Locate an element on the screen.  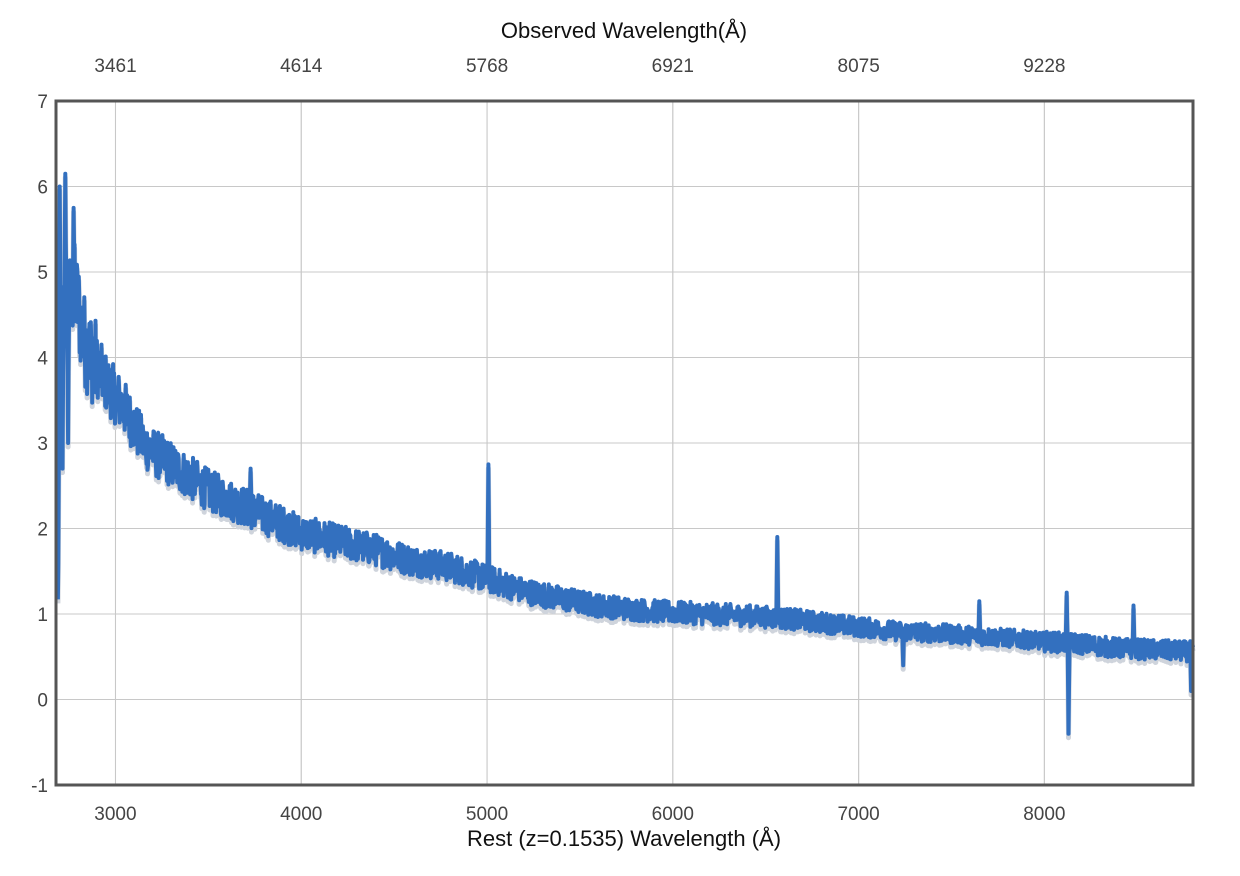
y-tick-label-0: 0 is located at coordinates (42, 701).